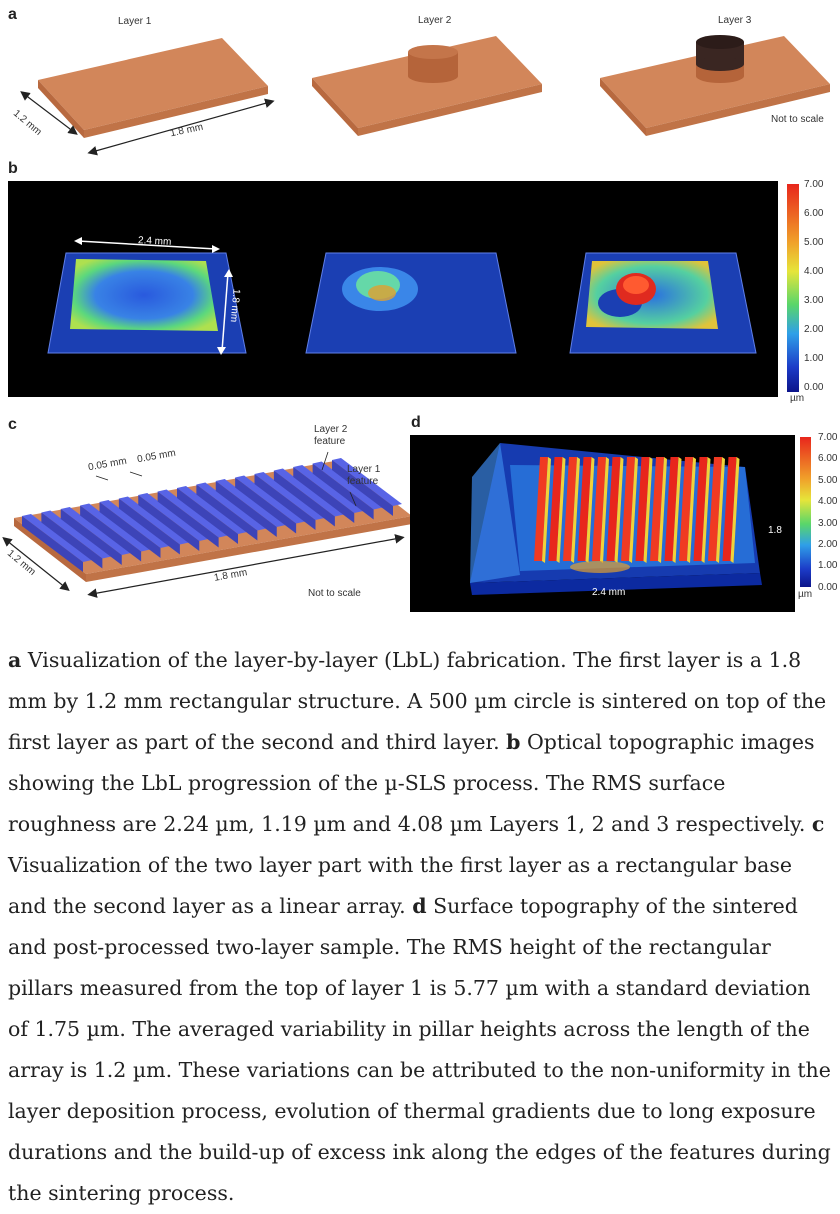 Image resolution: width=840 pixels, height=1214 pixels. Describe the element at coordinates (419, 906) in the screenshot. I see `caption-d-label: d` at that location.